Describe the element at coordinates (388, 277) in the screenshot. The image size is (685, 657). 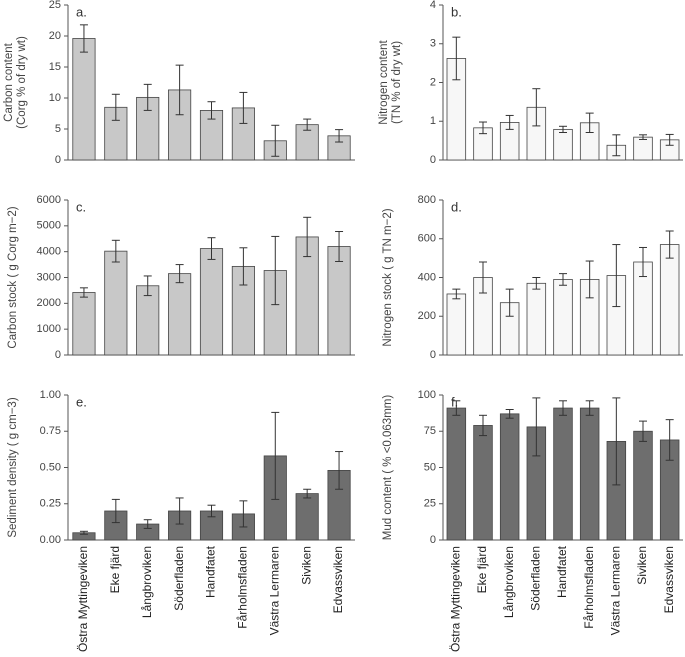
I see `y-axis-label: Nitrogen stock ( g TN m−2)` at that location.